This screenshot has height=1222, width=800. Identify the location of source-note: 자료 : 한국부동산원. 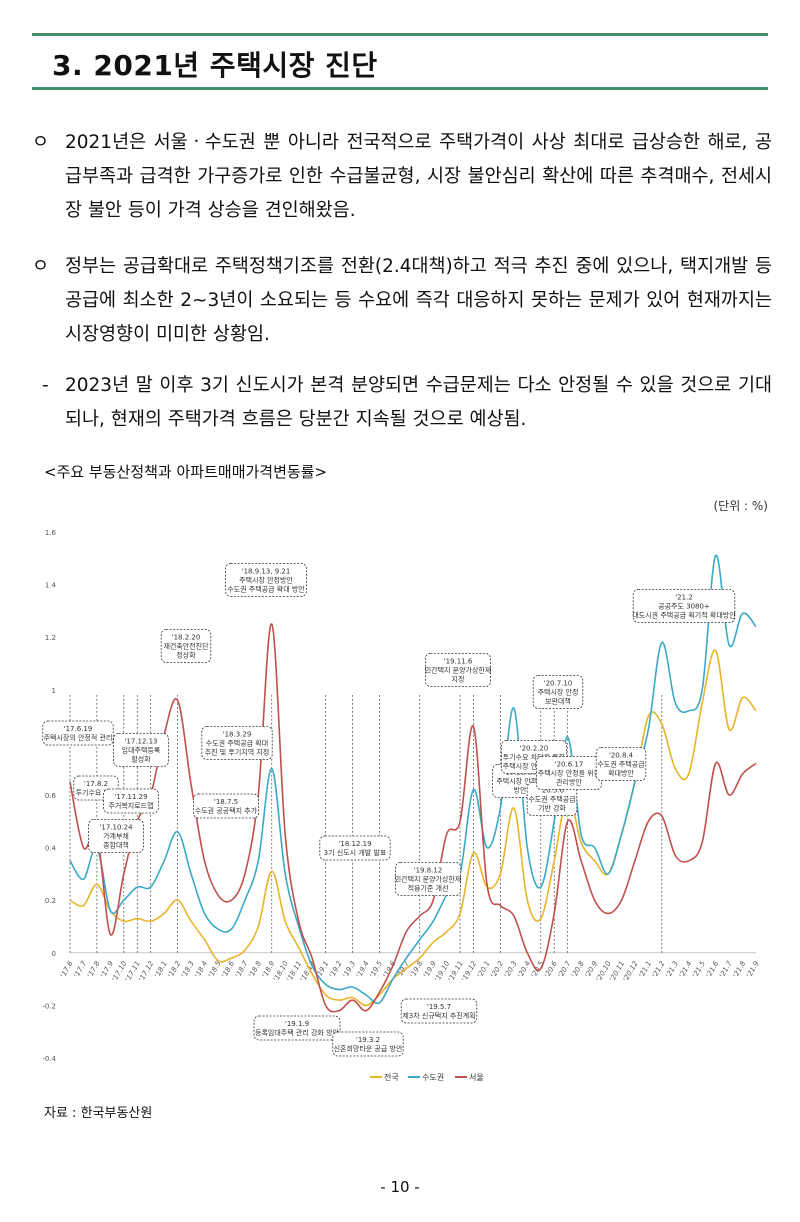
(98, 1113).